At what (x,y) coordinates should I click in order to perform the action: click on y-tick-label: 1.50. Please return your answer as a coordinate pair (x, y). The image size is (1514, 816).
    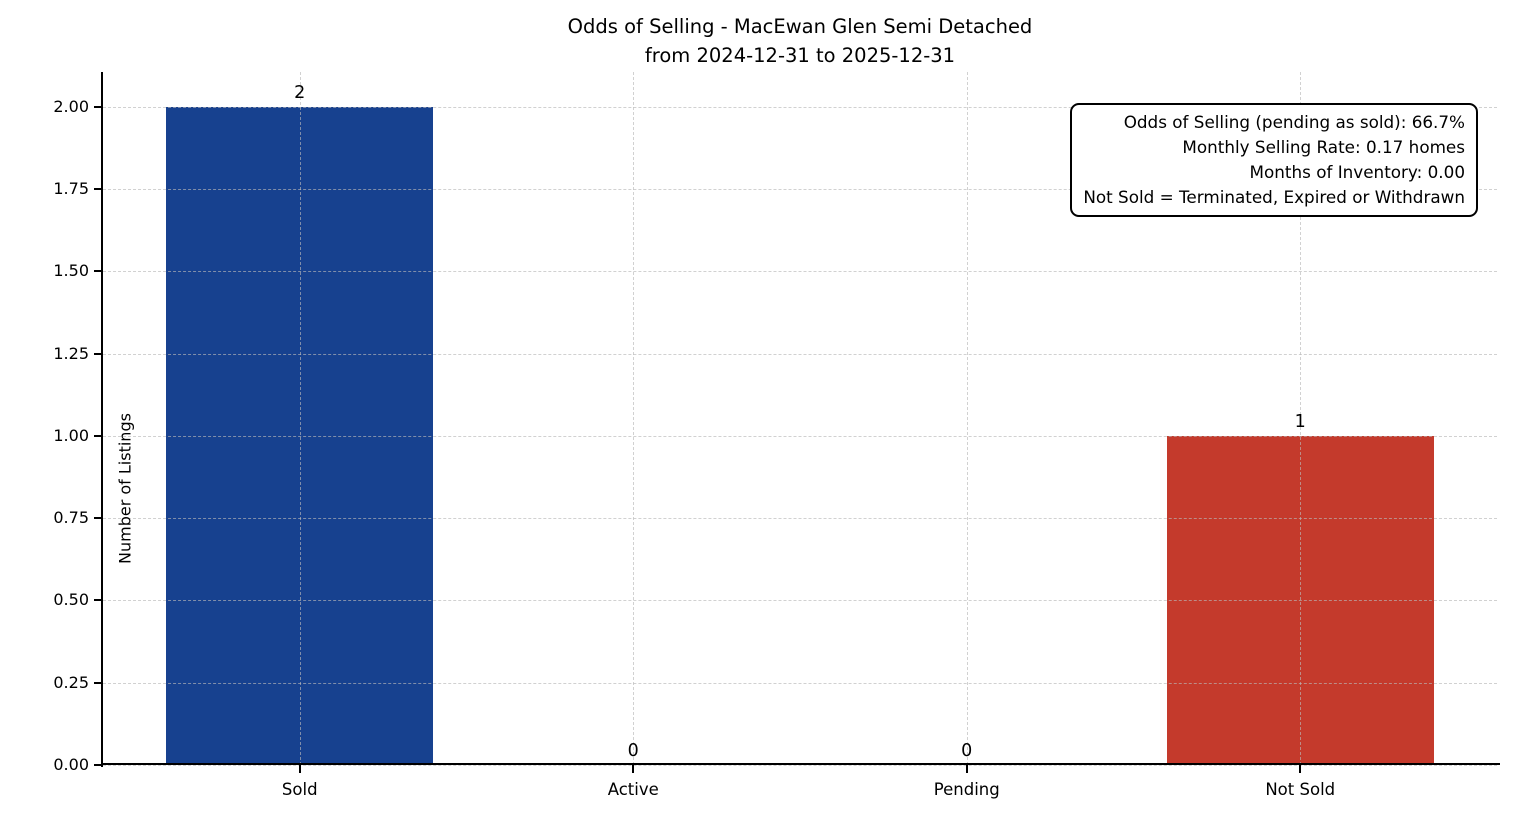
    Looking at the image, I should click on (71, 271).